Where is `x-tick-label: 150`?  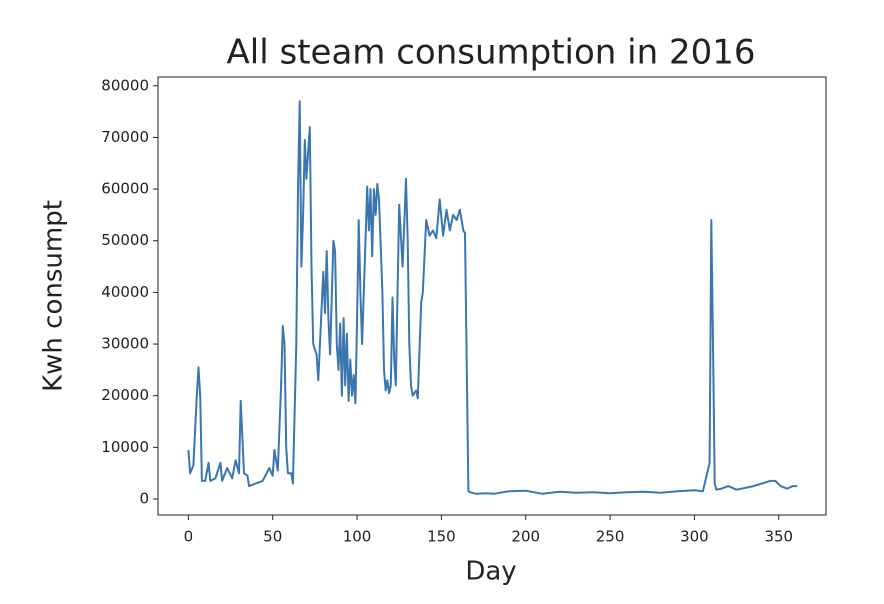
x-tick-label: 150 is located at coordinates (441, 537).